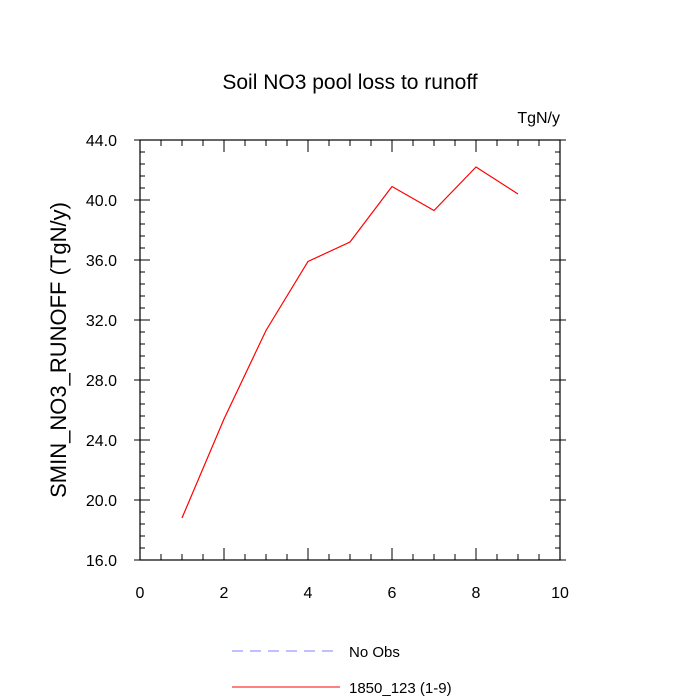  I want to click on x-tick-label: 8, so click(476, 593).